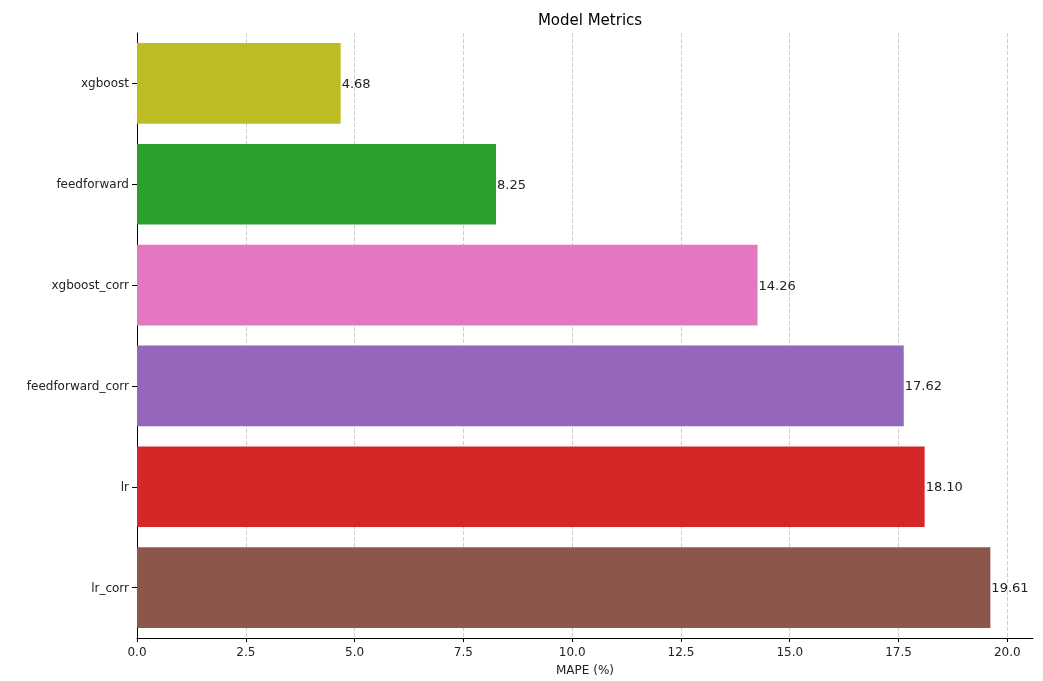 This screenshot has width=1043, height=681. Describe the element at coordinates (898, 652) in the screenshot. I see `x-tick-label: 17.5` at that location.